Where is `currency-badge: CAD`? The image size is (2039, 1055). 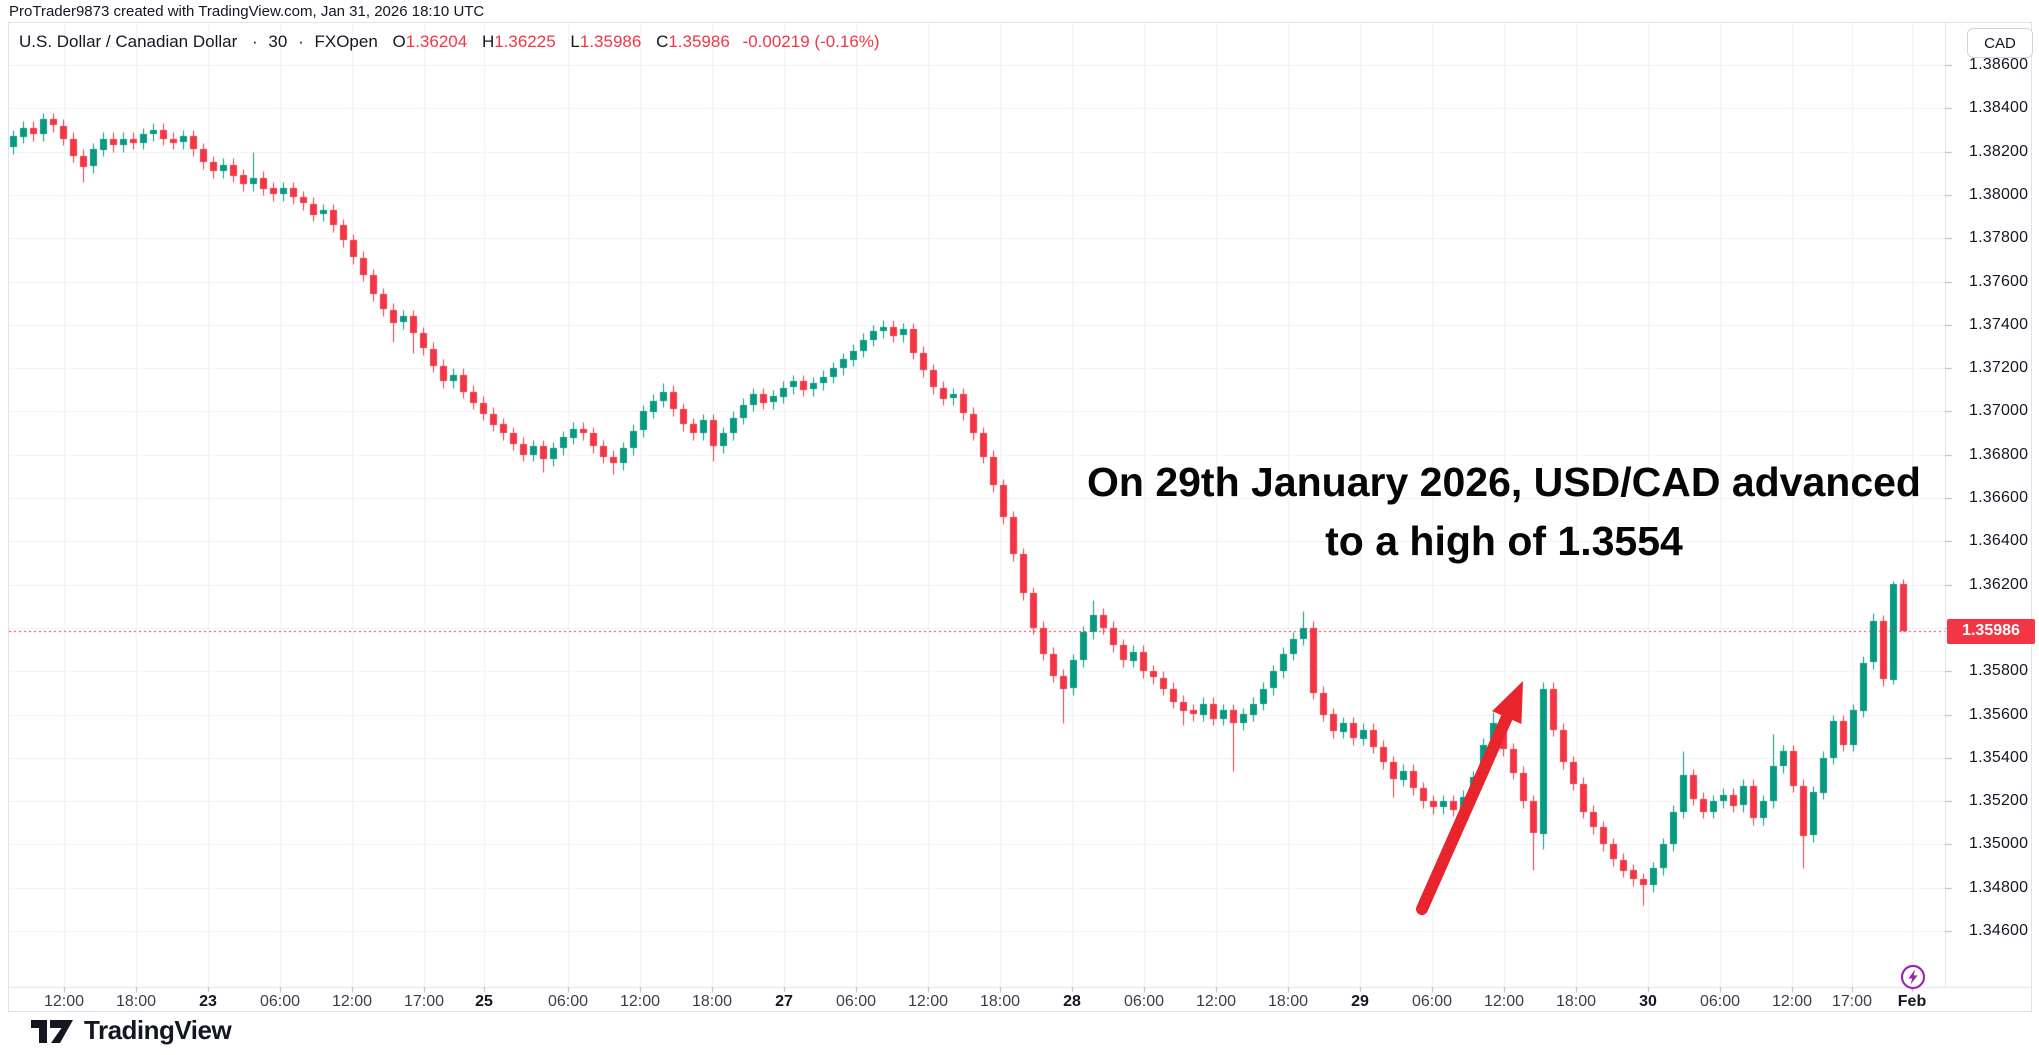 currency-badge: CAD is located at coordinates (2000, 43).